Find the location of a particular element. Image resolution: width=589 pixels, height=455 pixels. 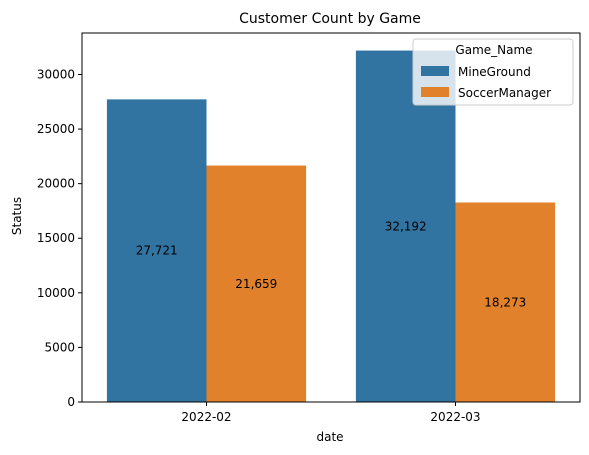

y-axis-label: Status is located at coordinates (17, 216).